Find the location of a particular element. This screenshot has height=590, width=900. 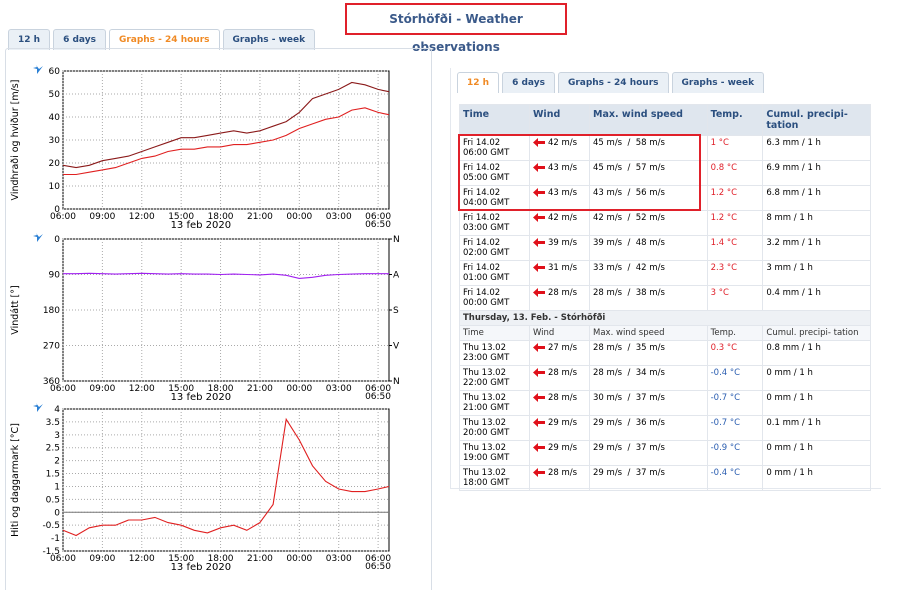

x-tick-label: 03:00 is located at coordinates (339, 217).